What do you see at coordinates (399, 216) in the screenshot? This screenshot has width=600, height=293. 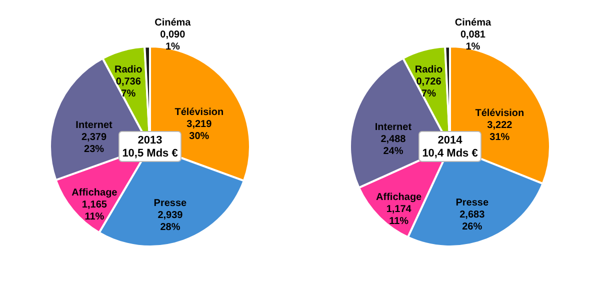 I see `data-label: 1,174 11%` at bounding box center [399, 216].